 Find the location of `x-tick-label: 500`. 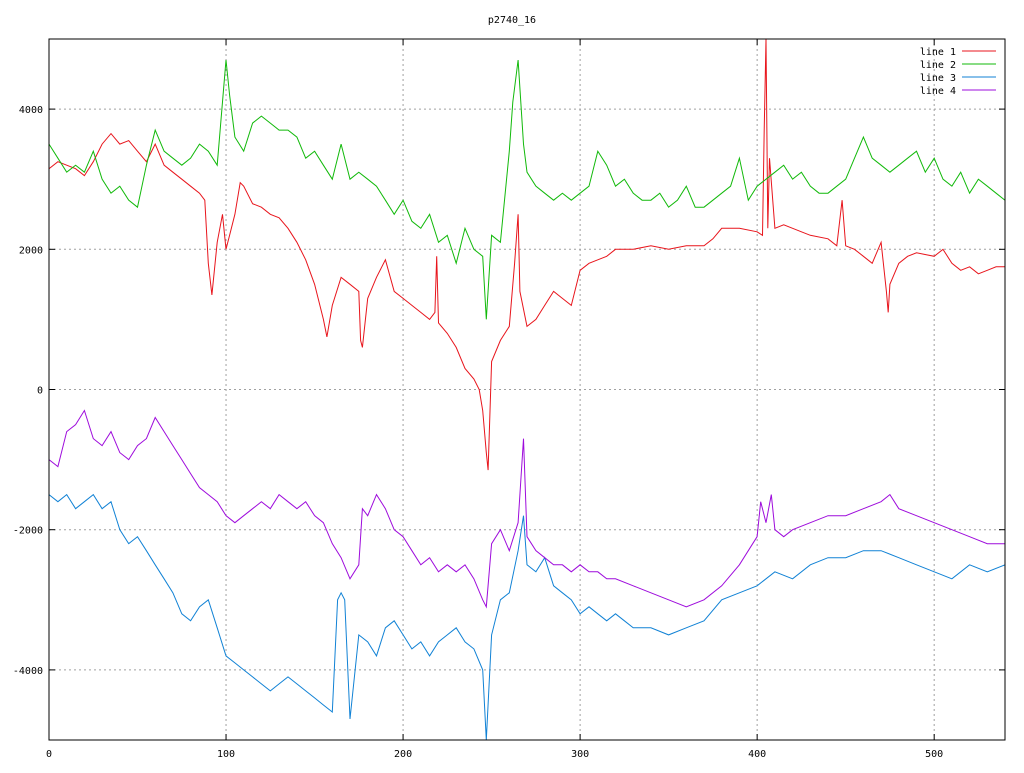

x-tick-label: 500 is located at coordinates (934, 754).